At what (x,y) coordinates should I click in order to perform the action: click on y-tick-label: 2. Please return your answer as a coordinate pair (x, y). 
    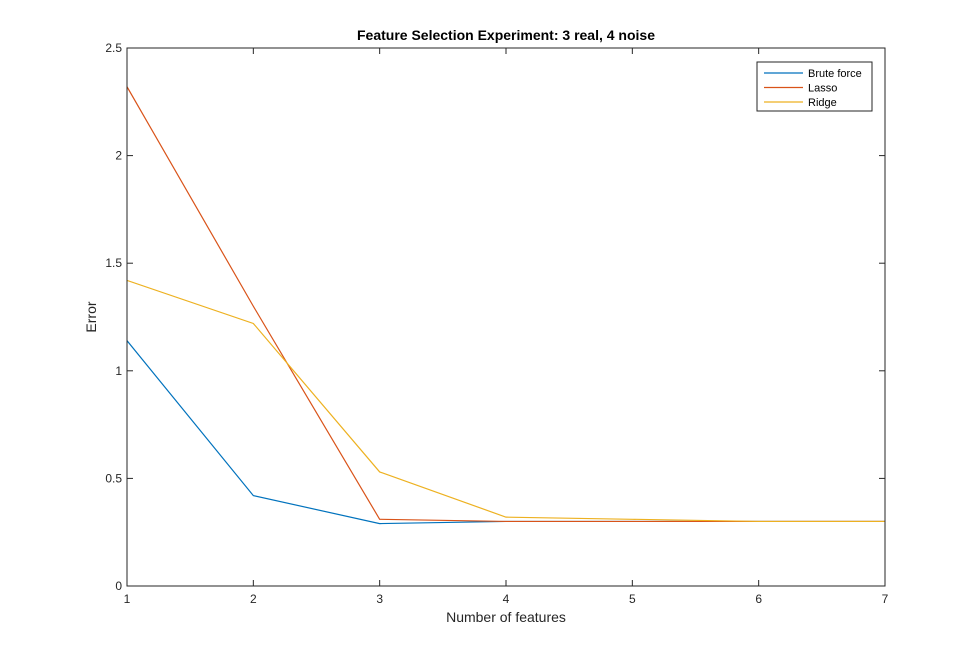
    Looking at the image, I should click on (118, 156).